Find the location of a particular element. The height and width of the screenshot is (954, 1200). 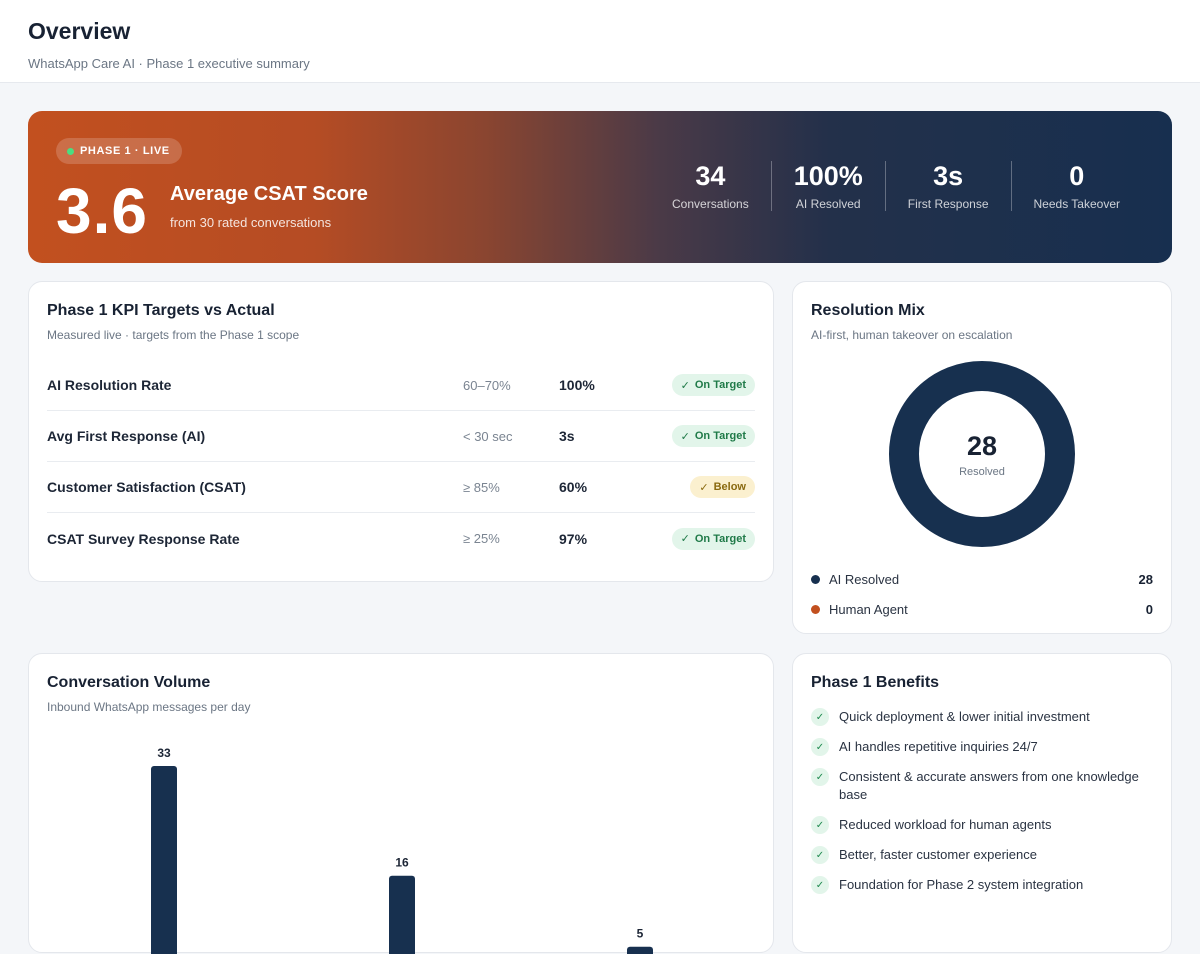

donut-svg is located at coordinates (982, 454).